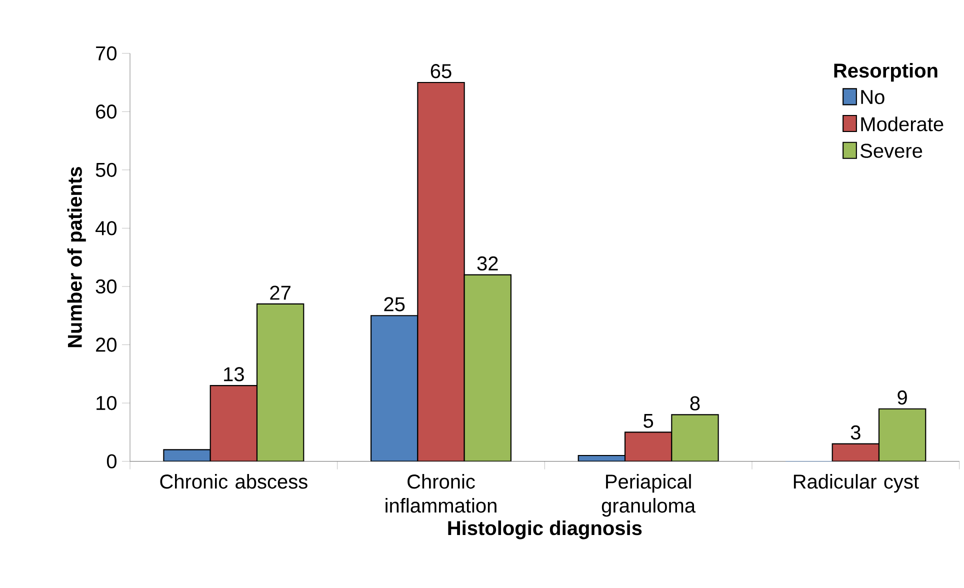 The width and height of the screenshot is (964, 588). I want to click on y-tick-label: 50, so click(106, 169).